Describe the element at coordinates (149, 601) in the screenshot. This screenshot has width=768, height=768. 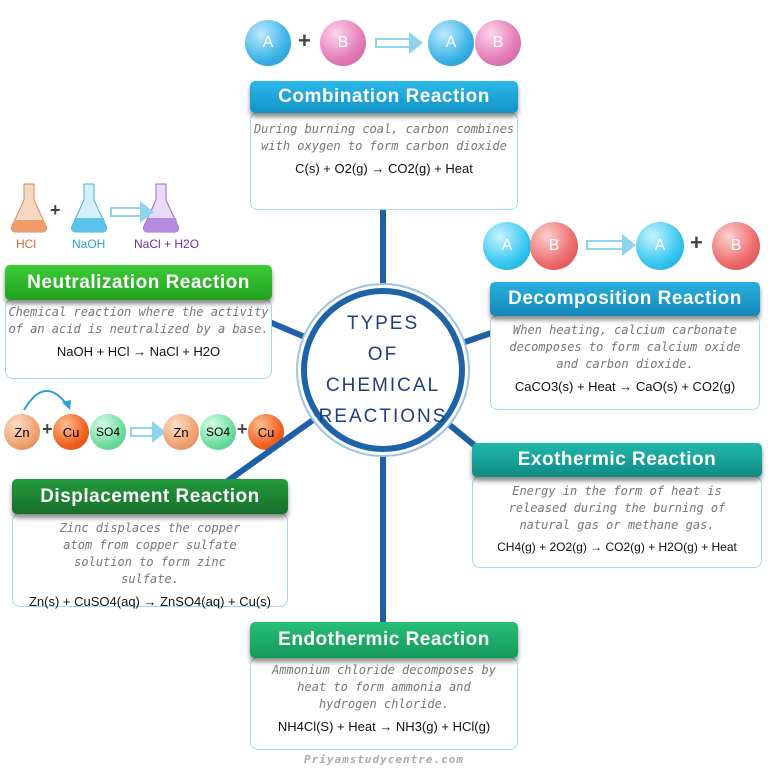
I see `displacement-equation: Zn(s) + CuSO4(aq) → ZnSO4(aq) + Cu(s)` at that location.